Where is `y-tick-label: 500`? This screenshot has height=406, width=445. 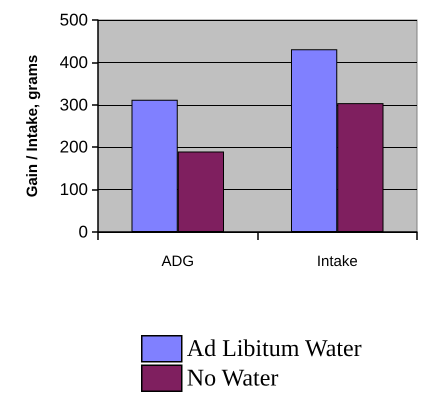 y-tick-label: 500 is located at coordinates (74, 20).